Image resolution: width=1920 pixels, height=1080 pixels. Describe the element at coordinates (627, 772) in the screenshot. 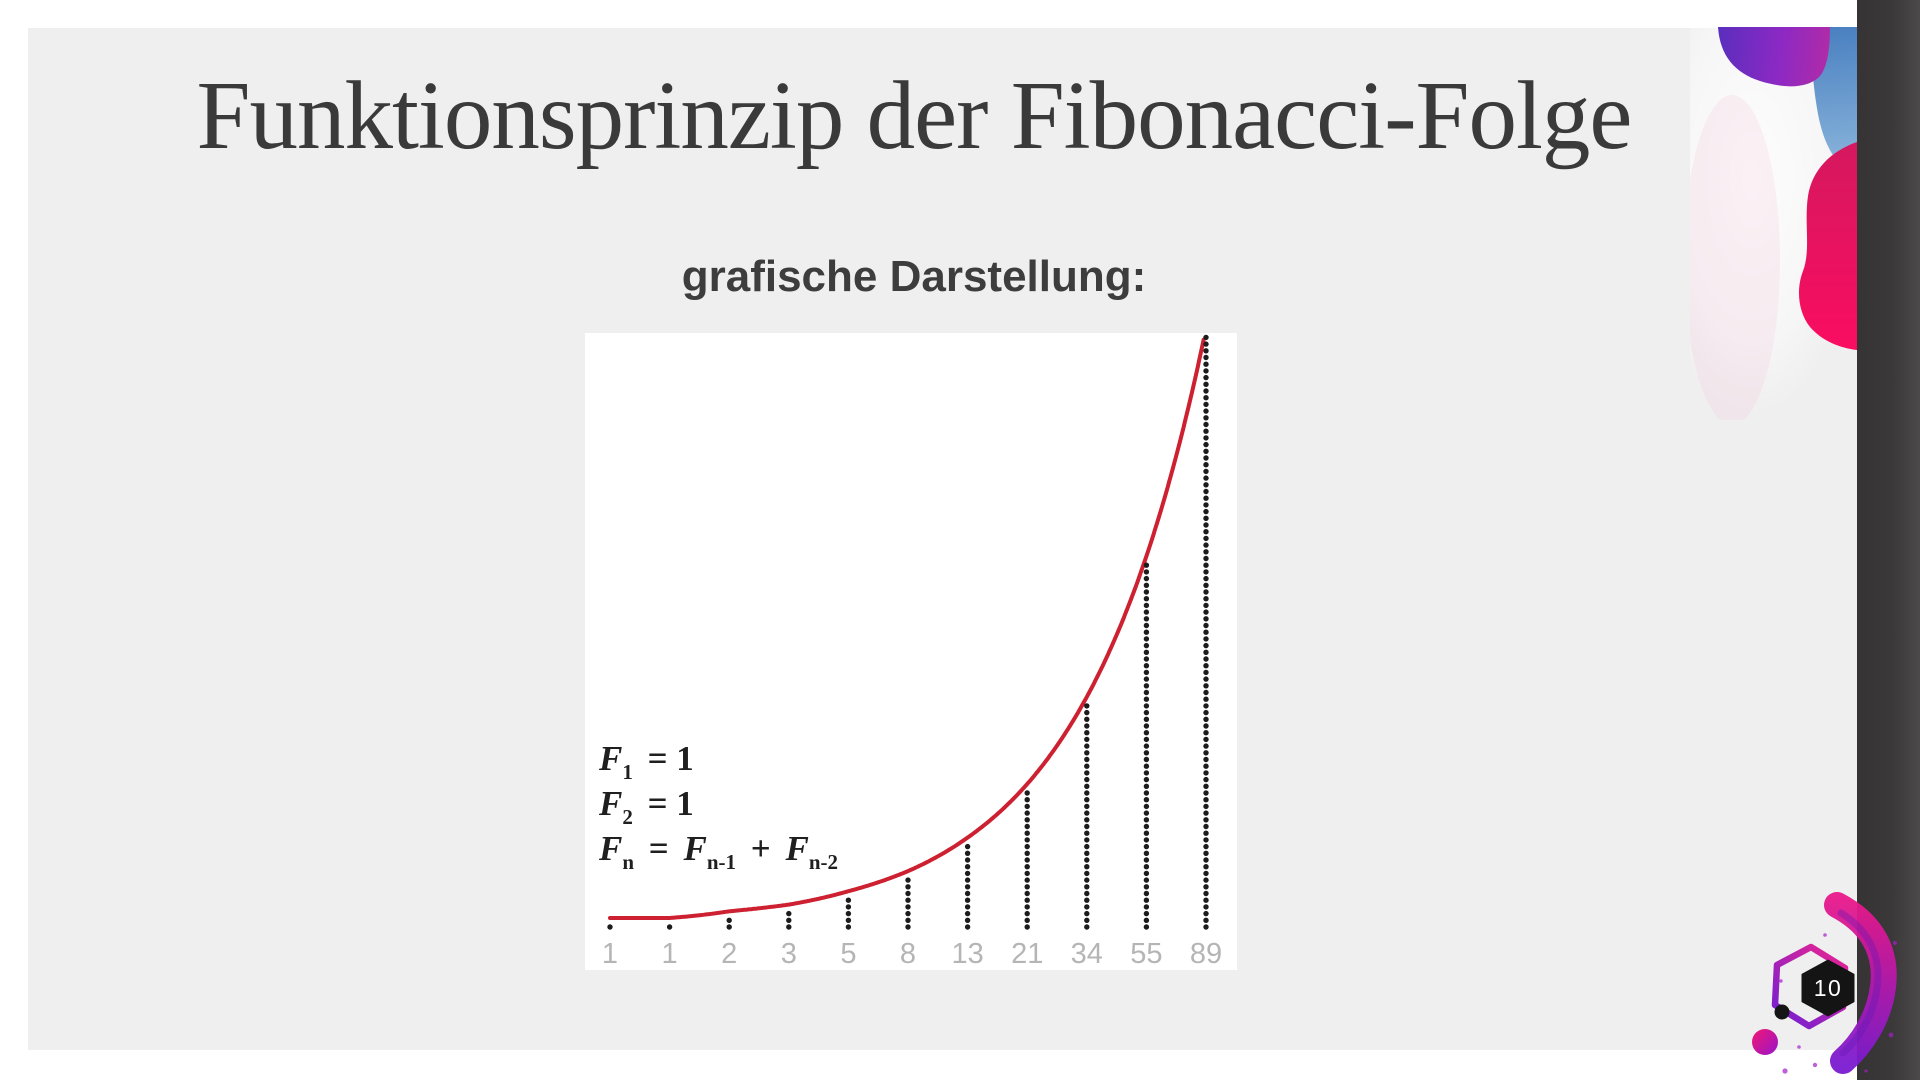

I see `formula-subscript: 1` at that location.